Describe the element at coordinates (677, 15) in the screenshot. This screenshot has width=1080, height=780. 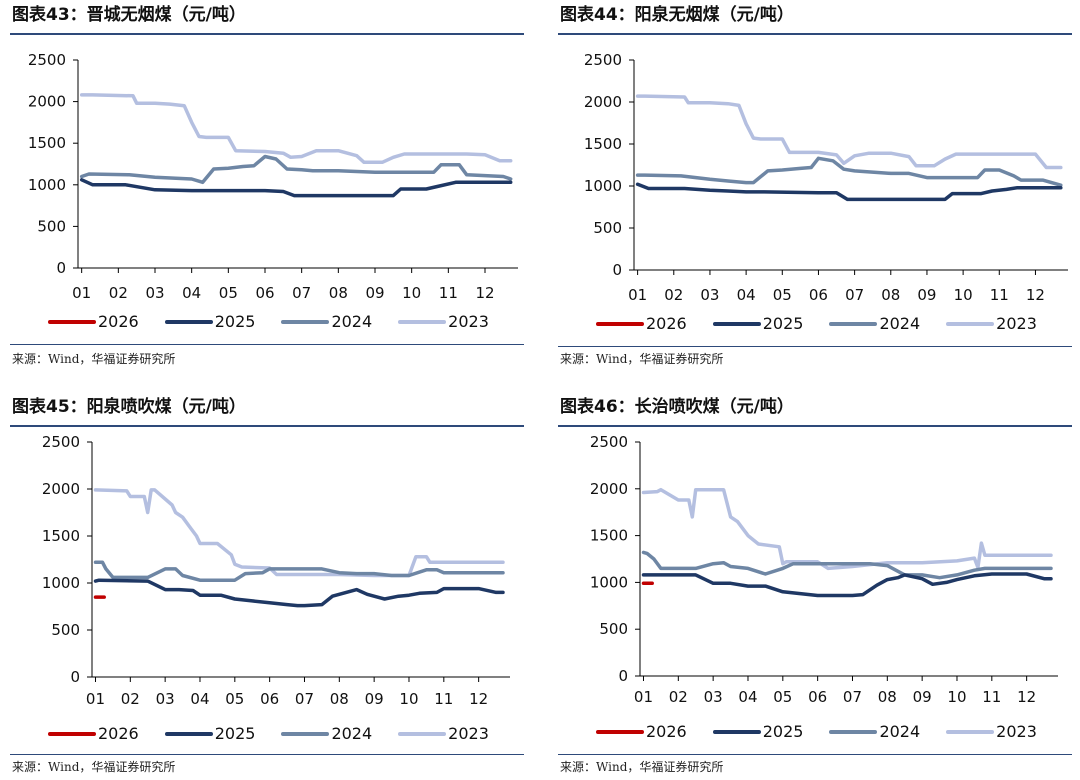
I see `chart-title: 图表44：阳泉无烟煤（元/吨）` at that location.